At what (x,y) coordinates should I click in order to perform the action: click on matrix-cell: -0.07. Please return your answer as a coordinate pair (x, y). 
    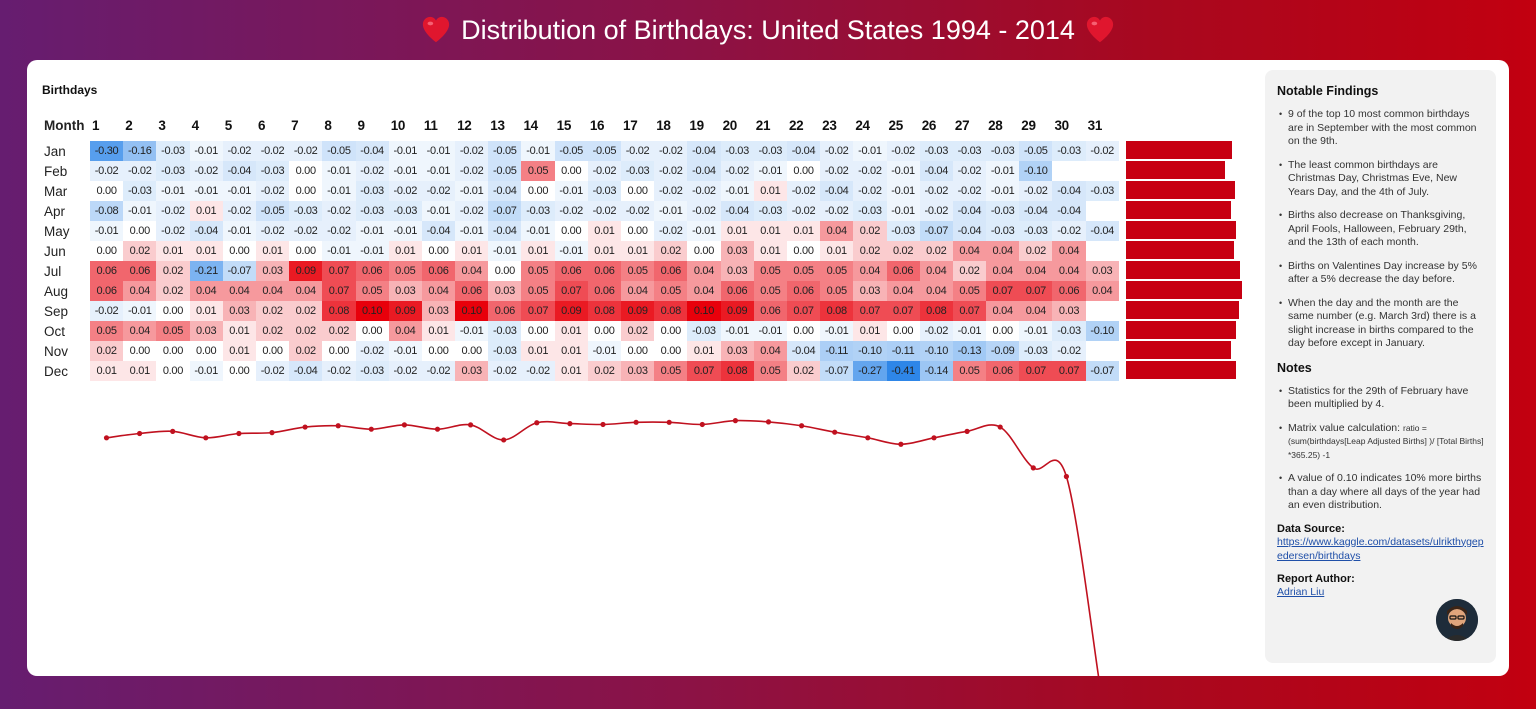
    Looking at the image, I should click on (837, 371).